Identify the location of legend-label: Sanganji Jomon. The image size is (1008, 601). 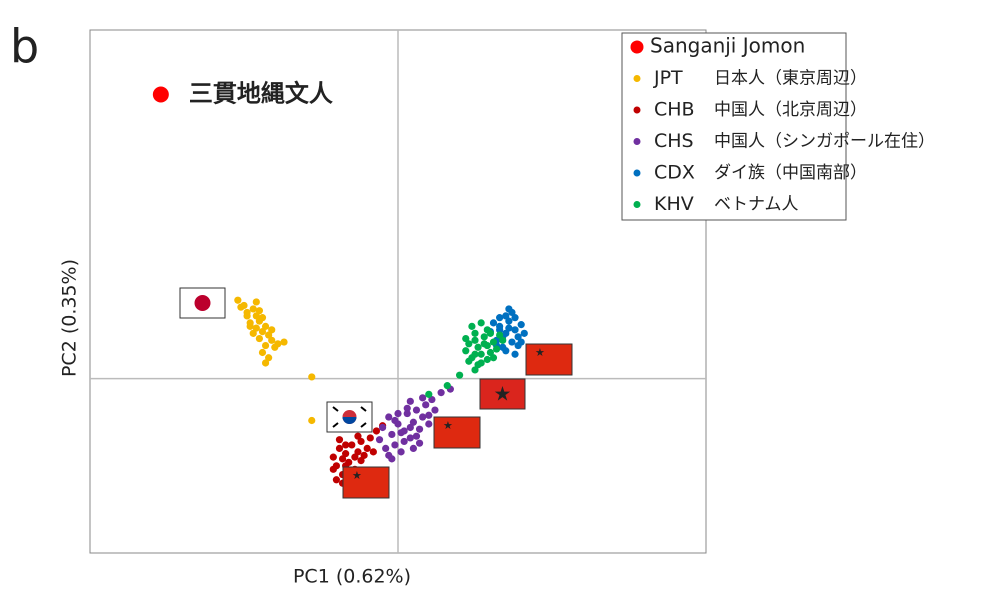
(727, 46).